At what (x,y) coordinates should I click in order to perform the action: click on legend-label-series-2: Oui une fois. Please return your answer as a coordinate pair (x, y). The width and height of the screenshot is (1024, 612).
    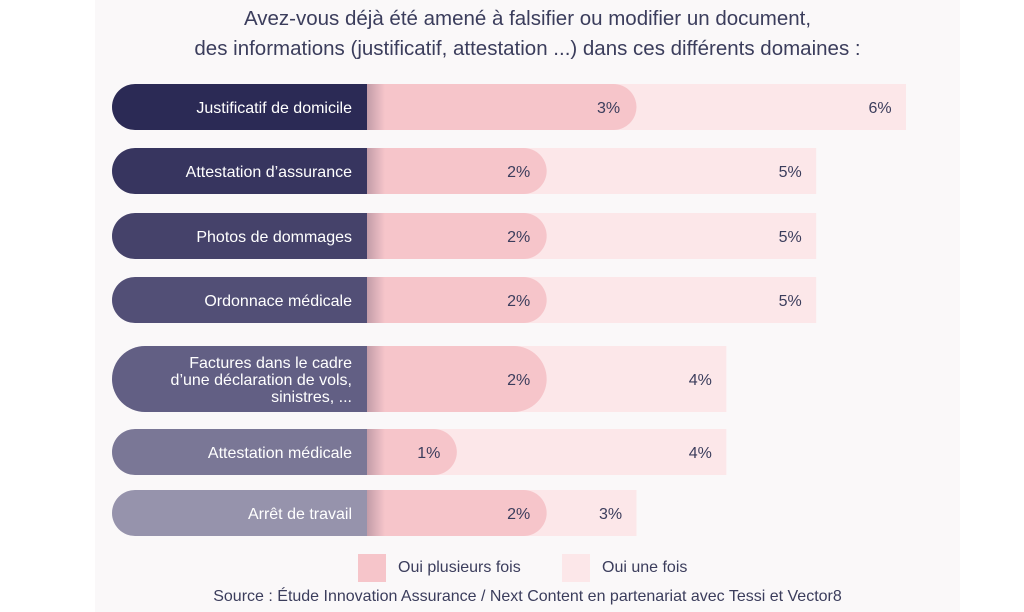
    Looking at the image, I should click on (645, 567).